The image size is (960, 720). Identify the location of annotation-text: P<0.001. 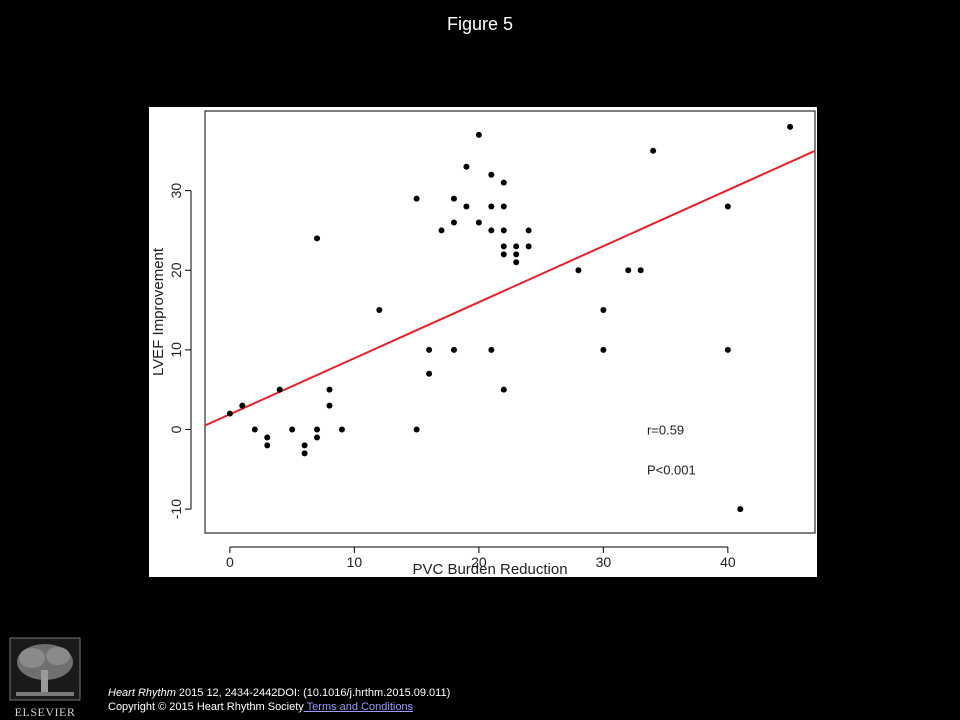
(671, 469).